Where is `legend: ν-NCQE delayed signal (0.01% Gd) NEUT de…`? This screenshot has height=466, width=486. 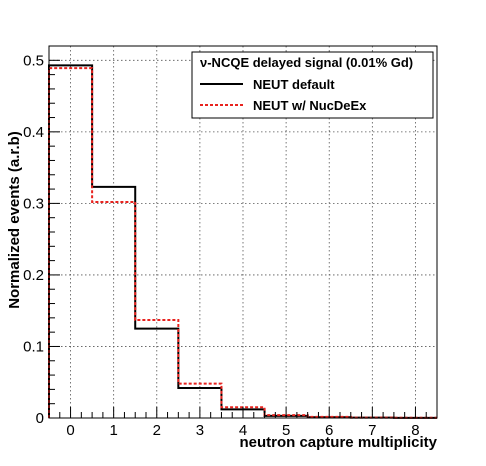
legend: ν-NCQE delayed signal (0.01% Gd) NEUT de… is located at coordinates (312, 85).